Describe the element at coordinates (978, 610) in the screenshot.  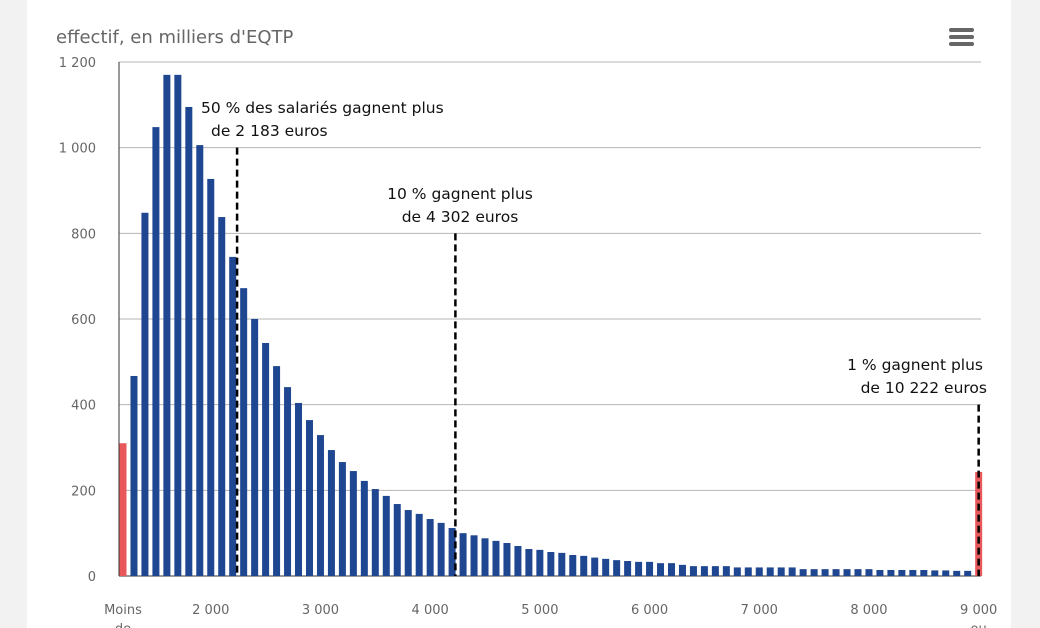
I see `x-tick-label: 9 000` at that location.